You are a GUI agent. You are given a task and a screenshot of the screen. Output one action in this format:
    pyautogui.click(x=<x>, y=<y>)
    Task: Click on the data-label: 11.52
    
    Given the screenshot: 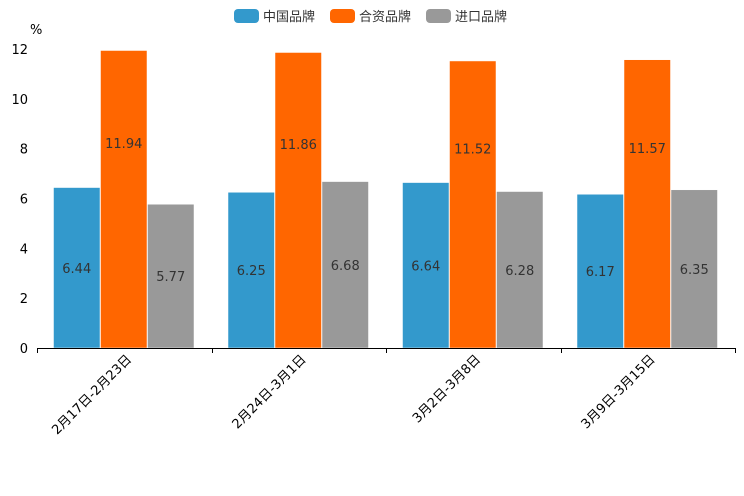 What is the action you would take?
    pyautogui.click(x=472, y=149)
    